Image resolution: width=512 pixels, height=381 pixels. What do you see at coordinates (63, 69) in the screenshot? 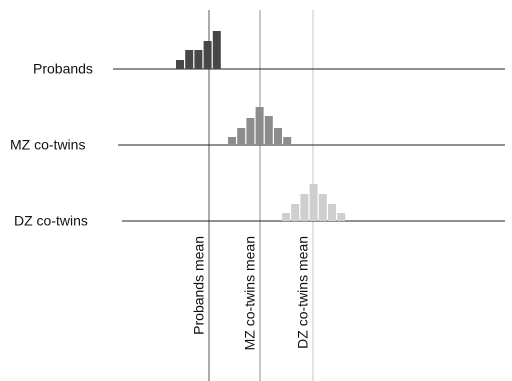
I see `row-label: Probands` at bounding box center [63, 69].